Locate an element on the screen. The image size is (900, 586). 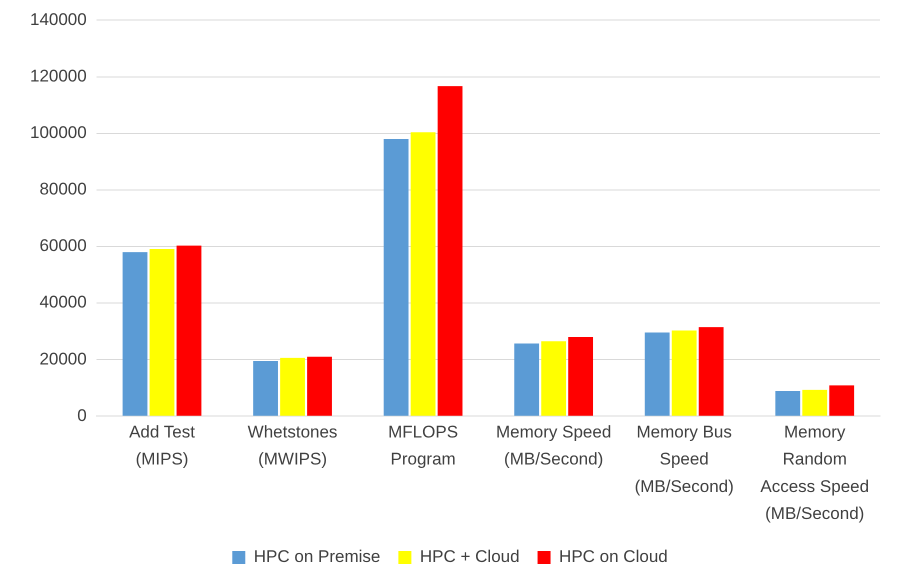
legend-label: HPC on Cloud is located at coordinates (613, 556).